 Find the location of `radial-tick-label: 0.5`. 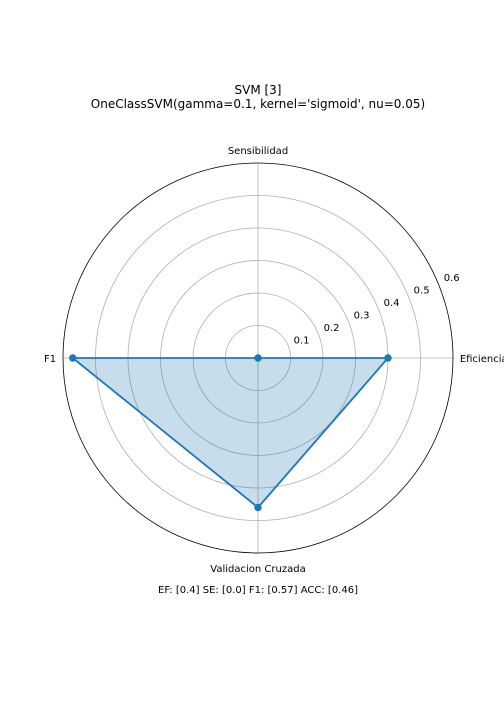

radial-tick-label: 0.5 is located at coordinates (422, 291).